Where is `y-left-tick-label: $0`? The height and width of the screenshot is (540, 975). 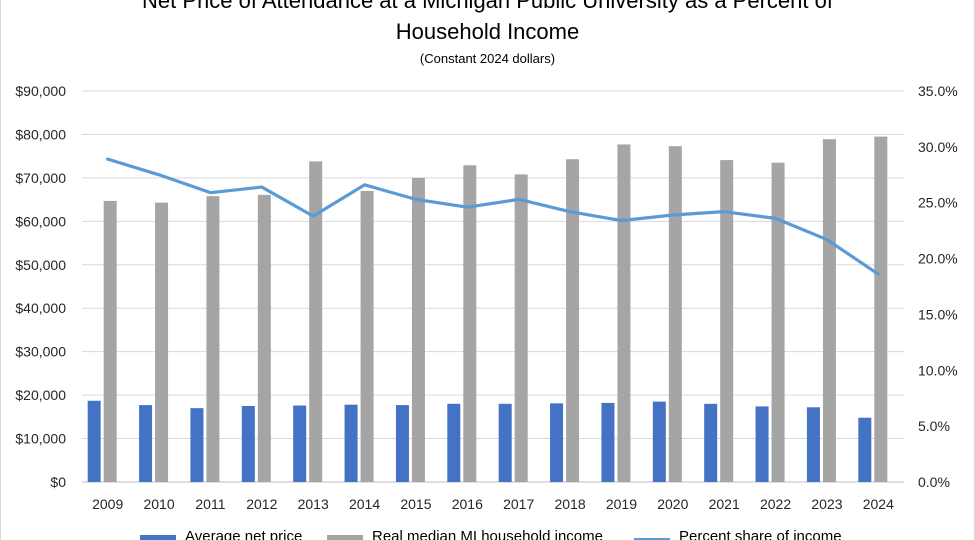 y-left-tick-label: $0 is located at coordinates (58, 482).